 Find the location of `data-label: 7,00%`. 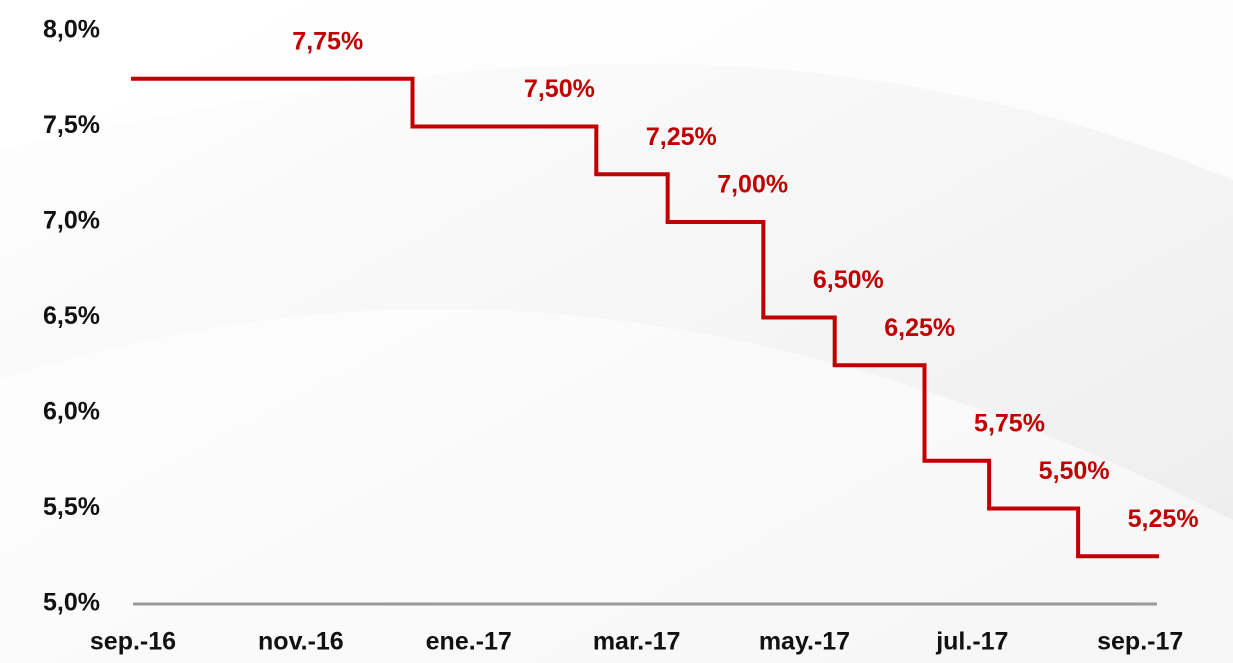

data-label: 7,00% is located at coordinates (752, 185).